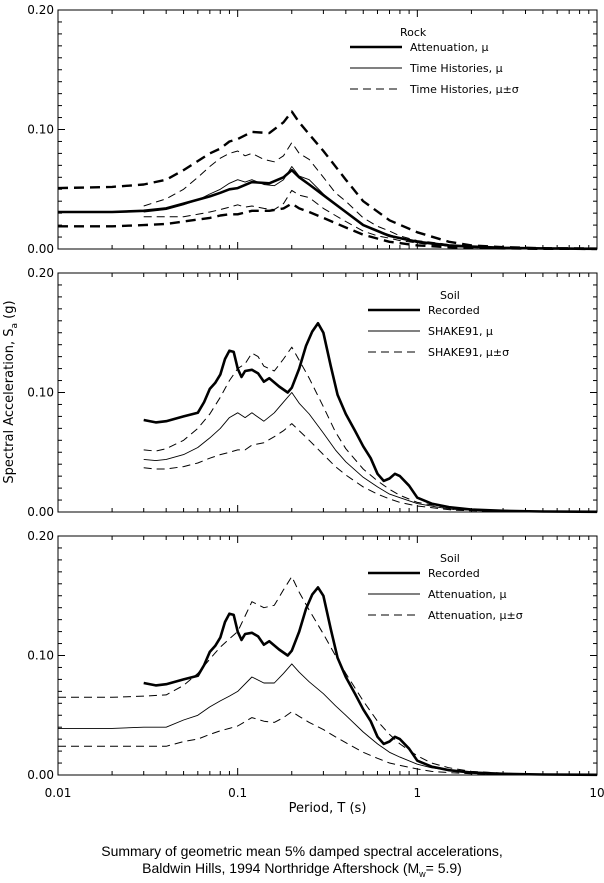  I want to click on legend-label: SHAKE91, μ±σ, so click(468, 352).